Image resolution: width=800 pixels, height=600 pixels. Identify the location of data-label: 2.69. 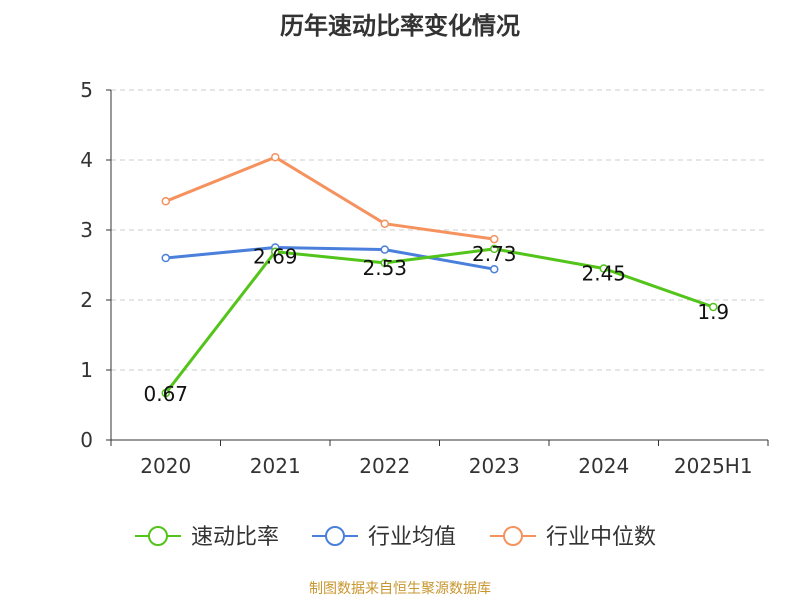
(275, 257).